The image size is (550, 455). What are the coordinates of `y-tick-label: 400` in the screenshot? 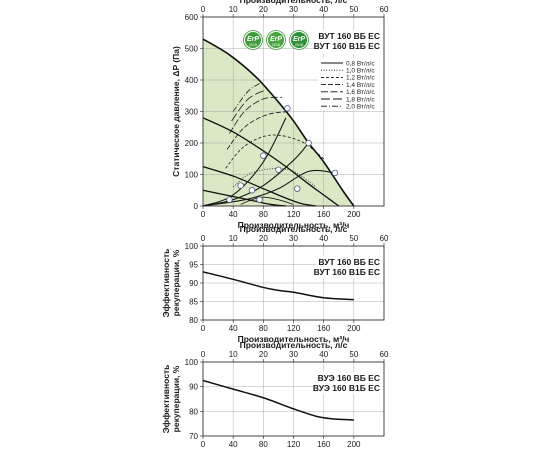 It's located at (192, 80).